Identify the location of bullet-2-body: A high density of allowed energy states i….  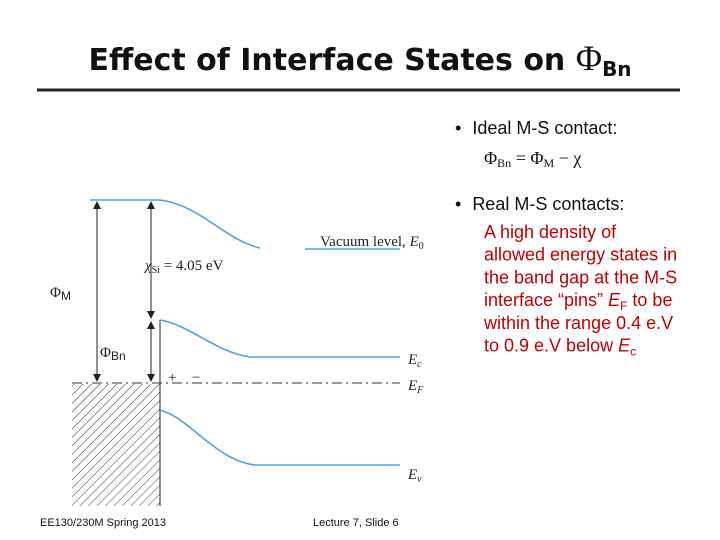
(580, 290).